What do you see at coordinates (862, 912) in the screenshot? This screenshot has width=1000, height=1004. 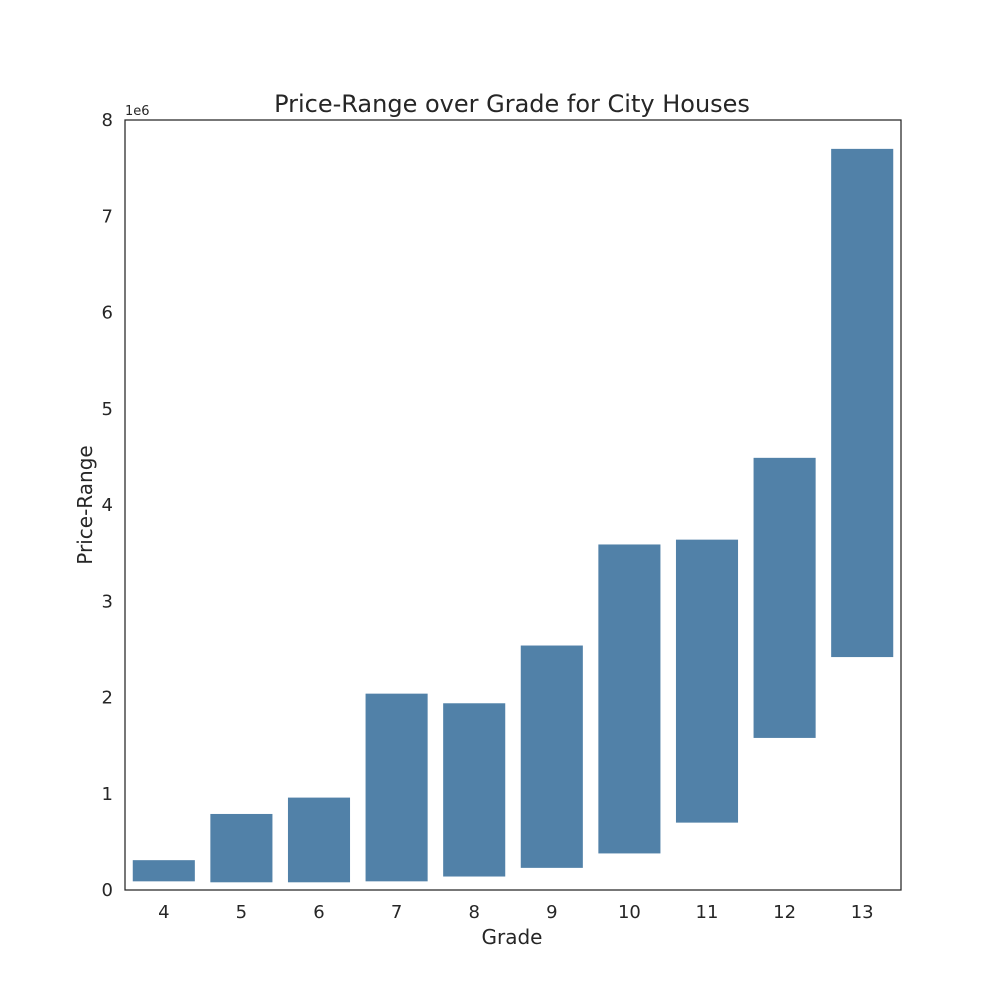 I see `x-tick-label: 13` at bounding box center [862, 912].